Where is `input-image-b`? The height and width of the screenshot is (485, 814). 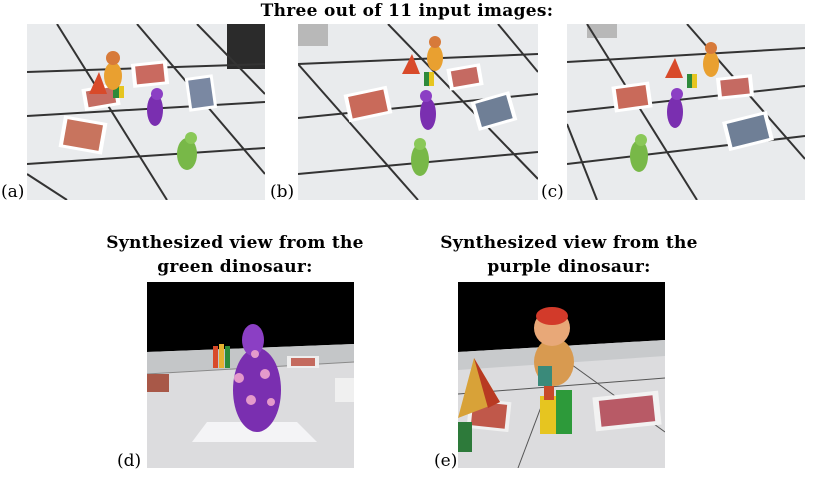 input-image-b is located at coordinates (418, 112).